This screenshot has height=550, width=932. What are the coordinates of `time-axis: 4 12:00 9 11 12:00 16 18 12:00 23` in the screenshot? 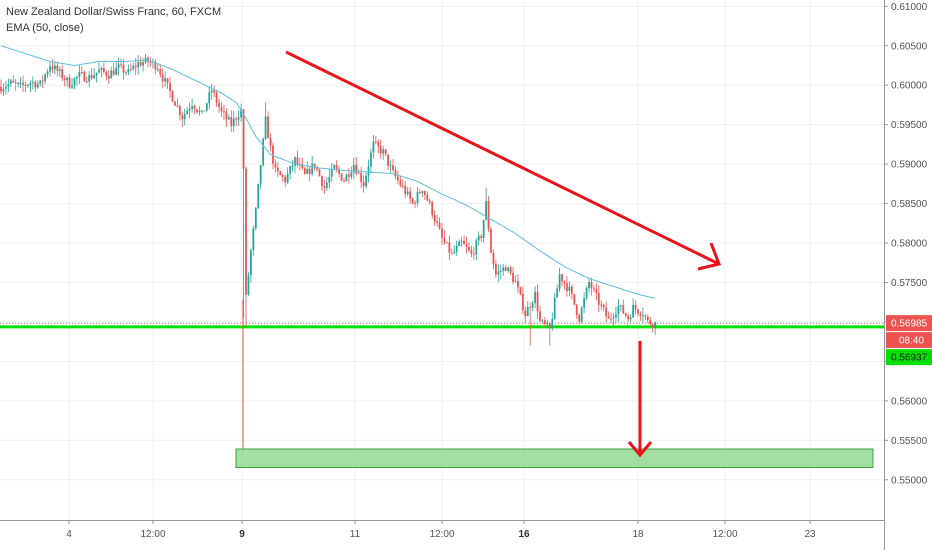 It's located at (442, 535).